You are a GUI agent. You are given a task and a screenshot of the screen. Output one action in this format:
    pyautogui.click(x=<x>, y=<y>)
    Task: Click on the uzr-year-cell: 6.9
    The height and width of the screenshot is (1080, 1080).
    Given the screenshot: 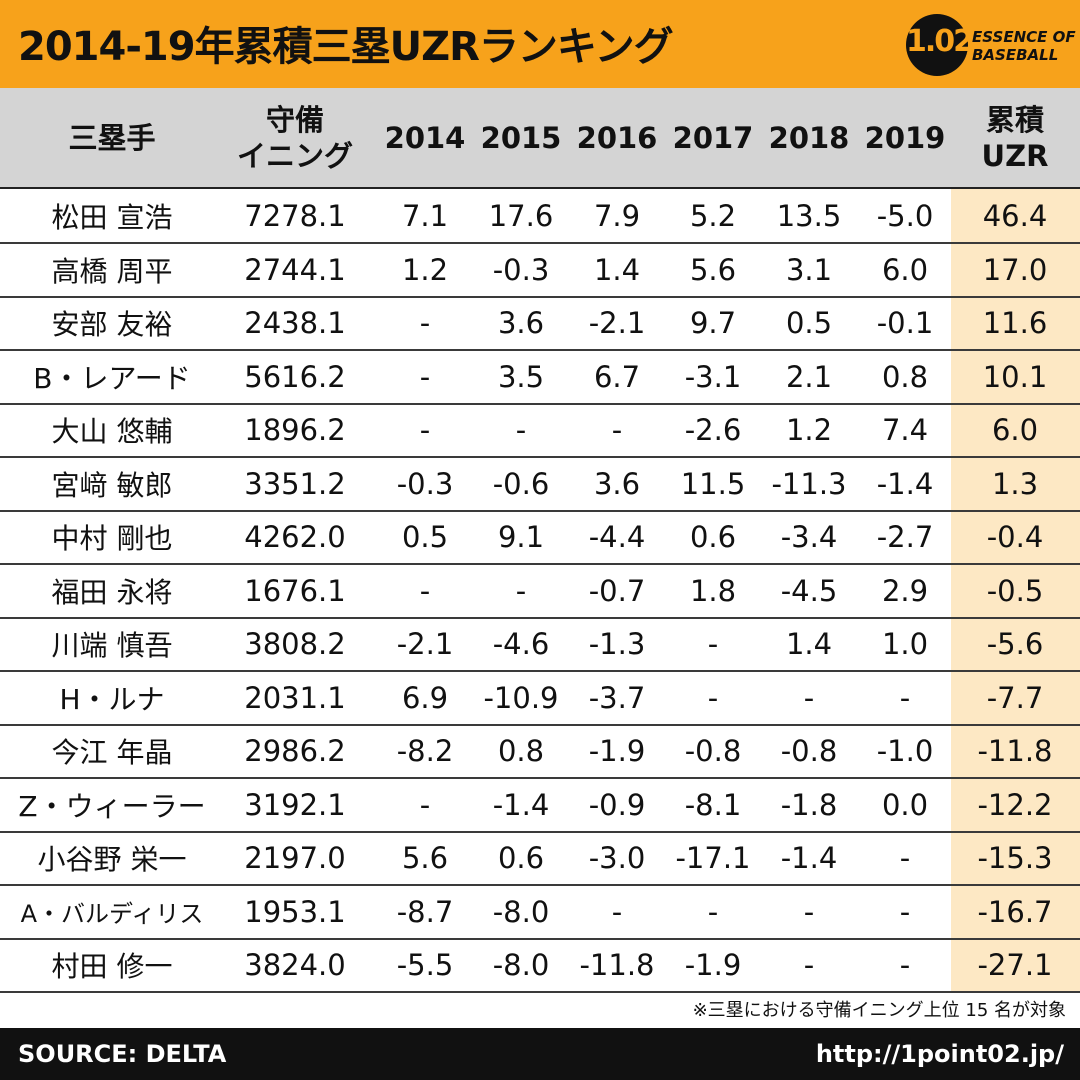 What is the action you would take?
    pyautogui.click(x=425, y=697)
    